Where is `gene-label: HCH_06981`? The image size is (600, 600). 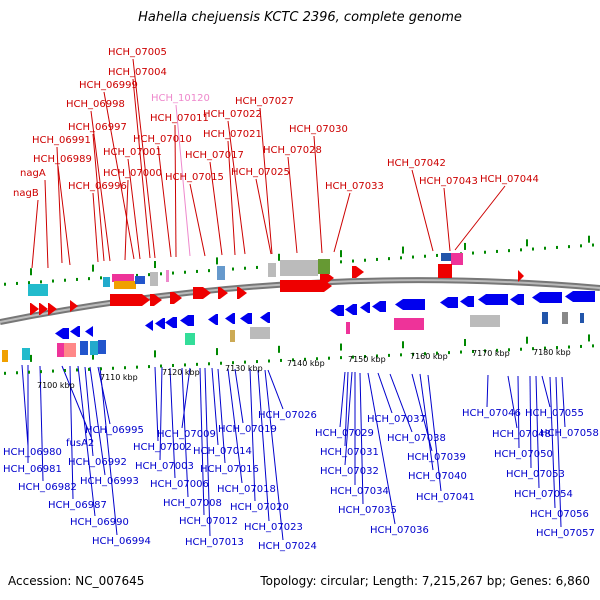 gene-label: HCH_06981 is located at coordinates (32, 469).